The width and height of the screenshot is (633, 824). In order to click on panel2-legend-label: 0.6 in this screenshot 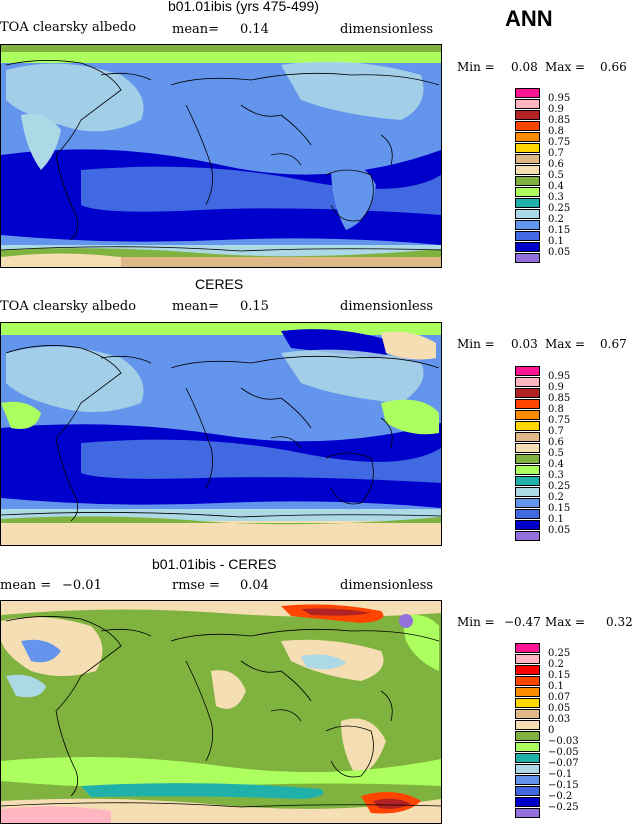, I will do `click(556, 442)`.